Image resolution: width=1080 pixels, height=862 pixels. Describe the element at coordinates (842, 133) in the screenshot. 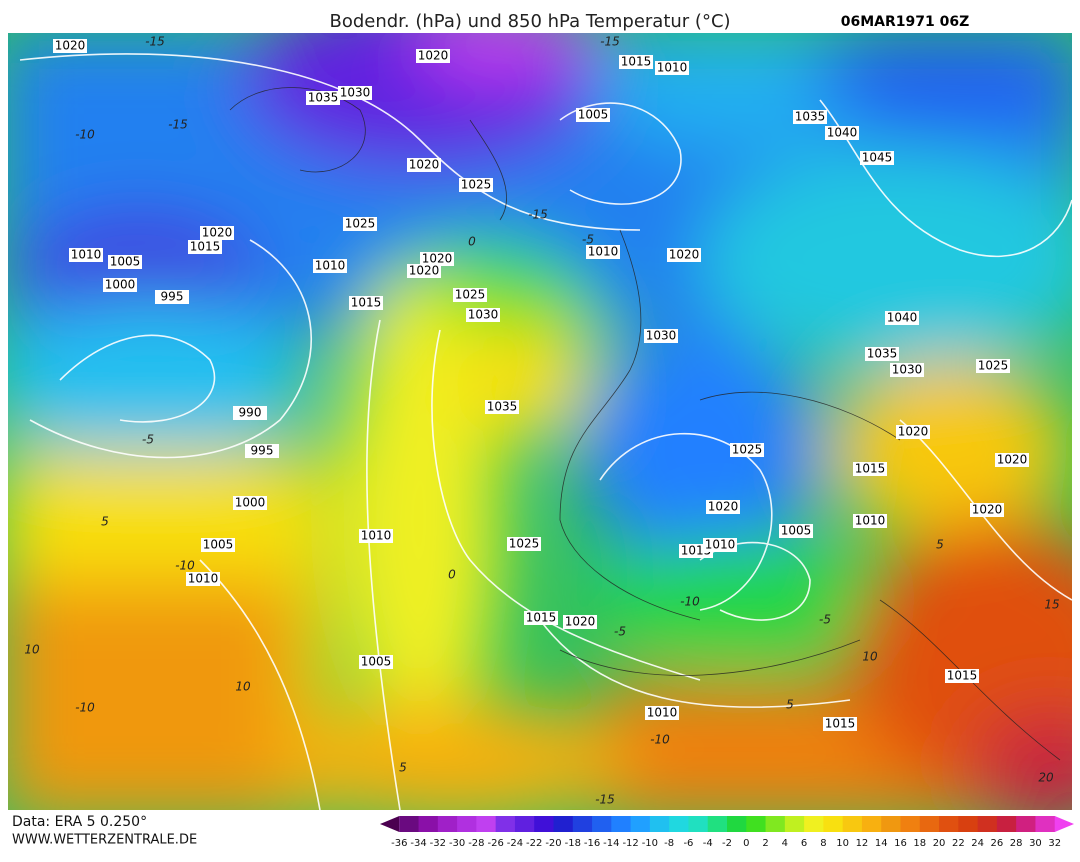

I see `isobar-label: 1040` at that location.